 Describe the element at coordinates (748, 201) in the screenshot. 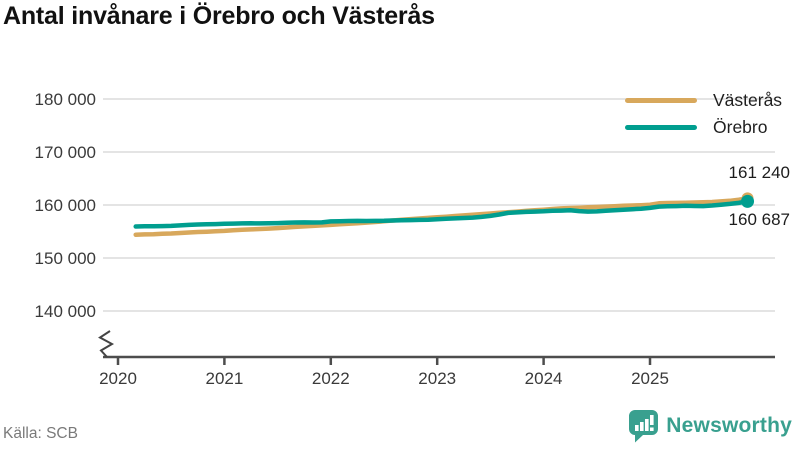

I see `end-dot-orebro` at that location.